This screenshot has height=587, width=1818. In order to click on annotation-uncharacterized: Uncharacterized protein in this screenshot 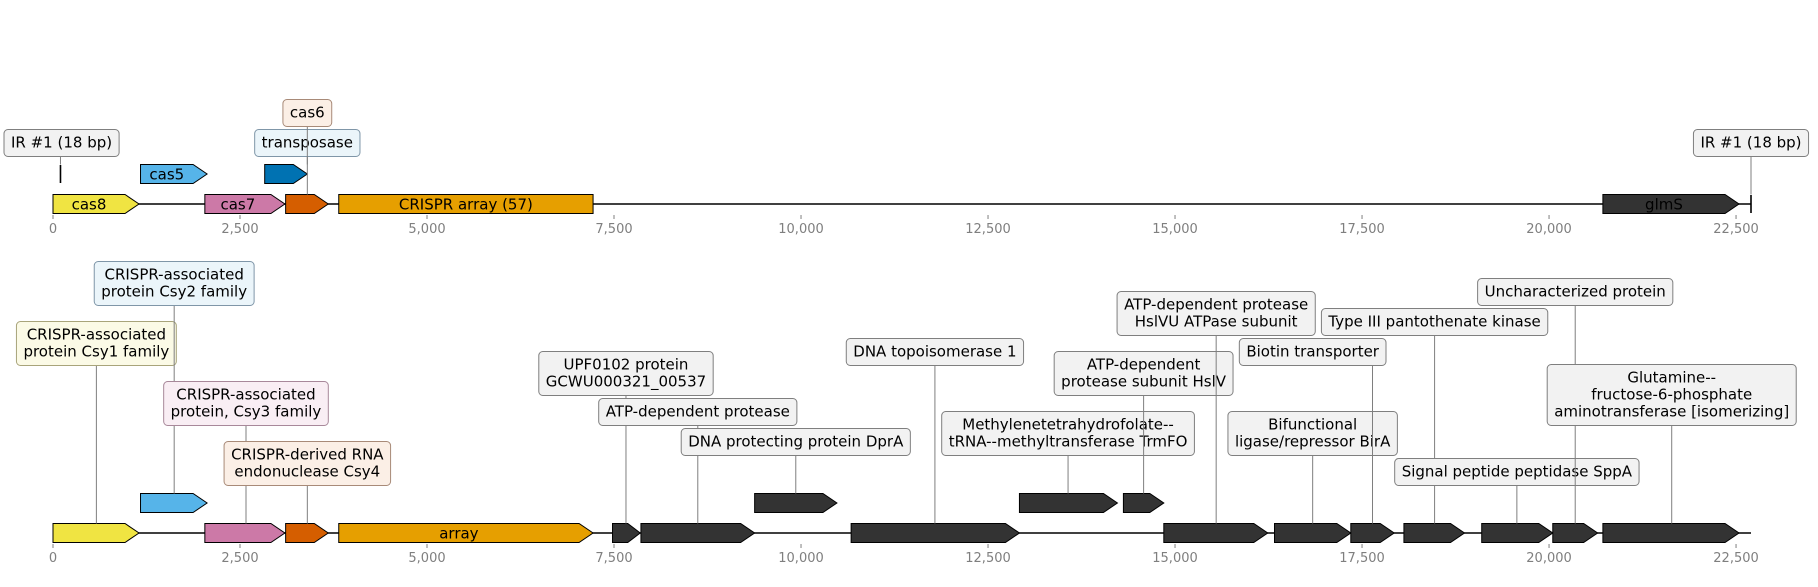, I will do `click(1575, 401)`.